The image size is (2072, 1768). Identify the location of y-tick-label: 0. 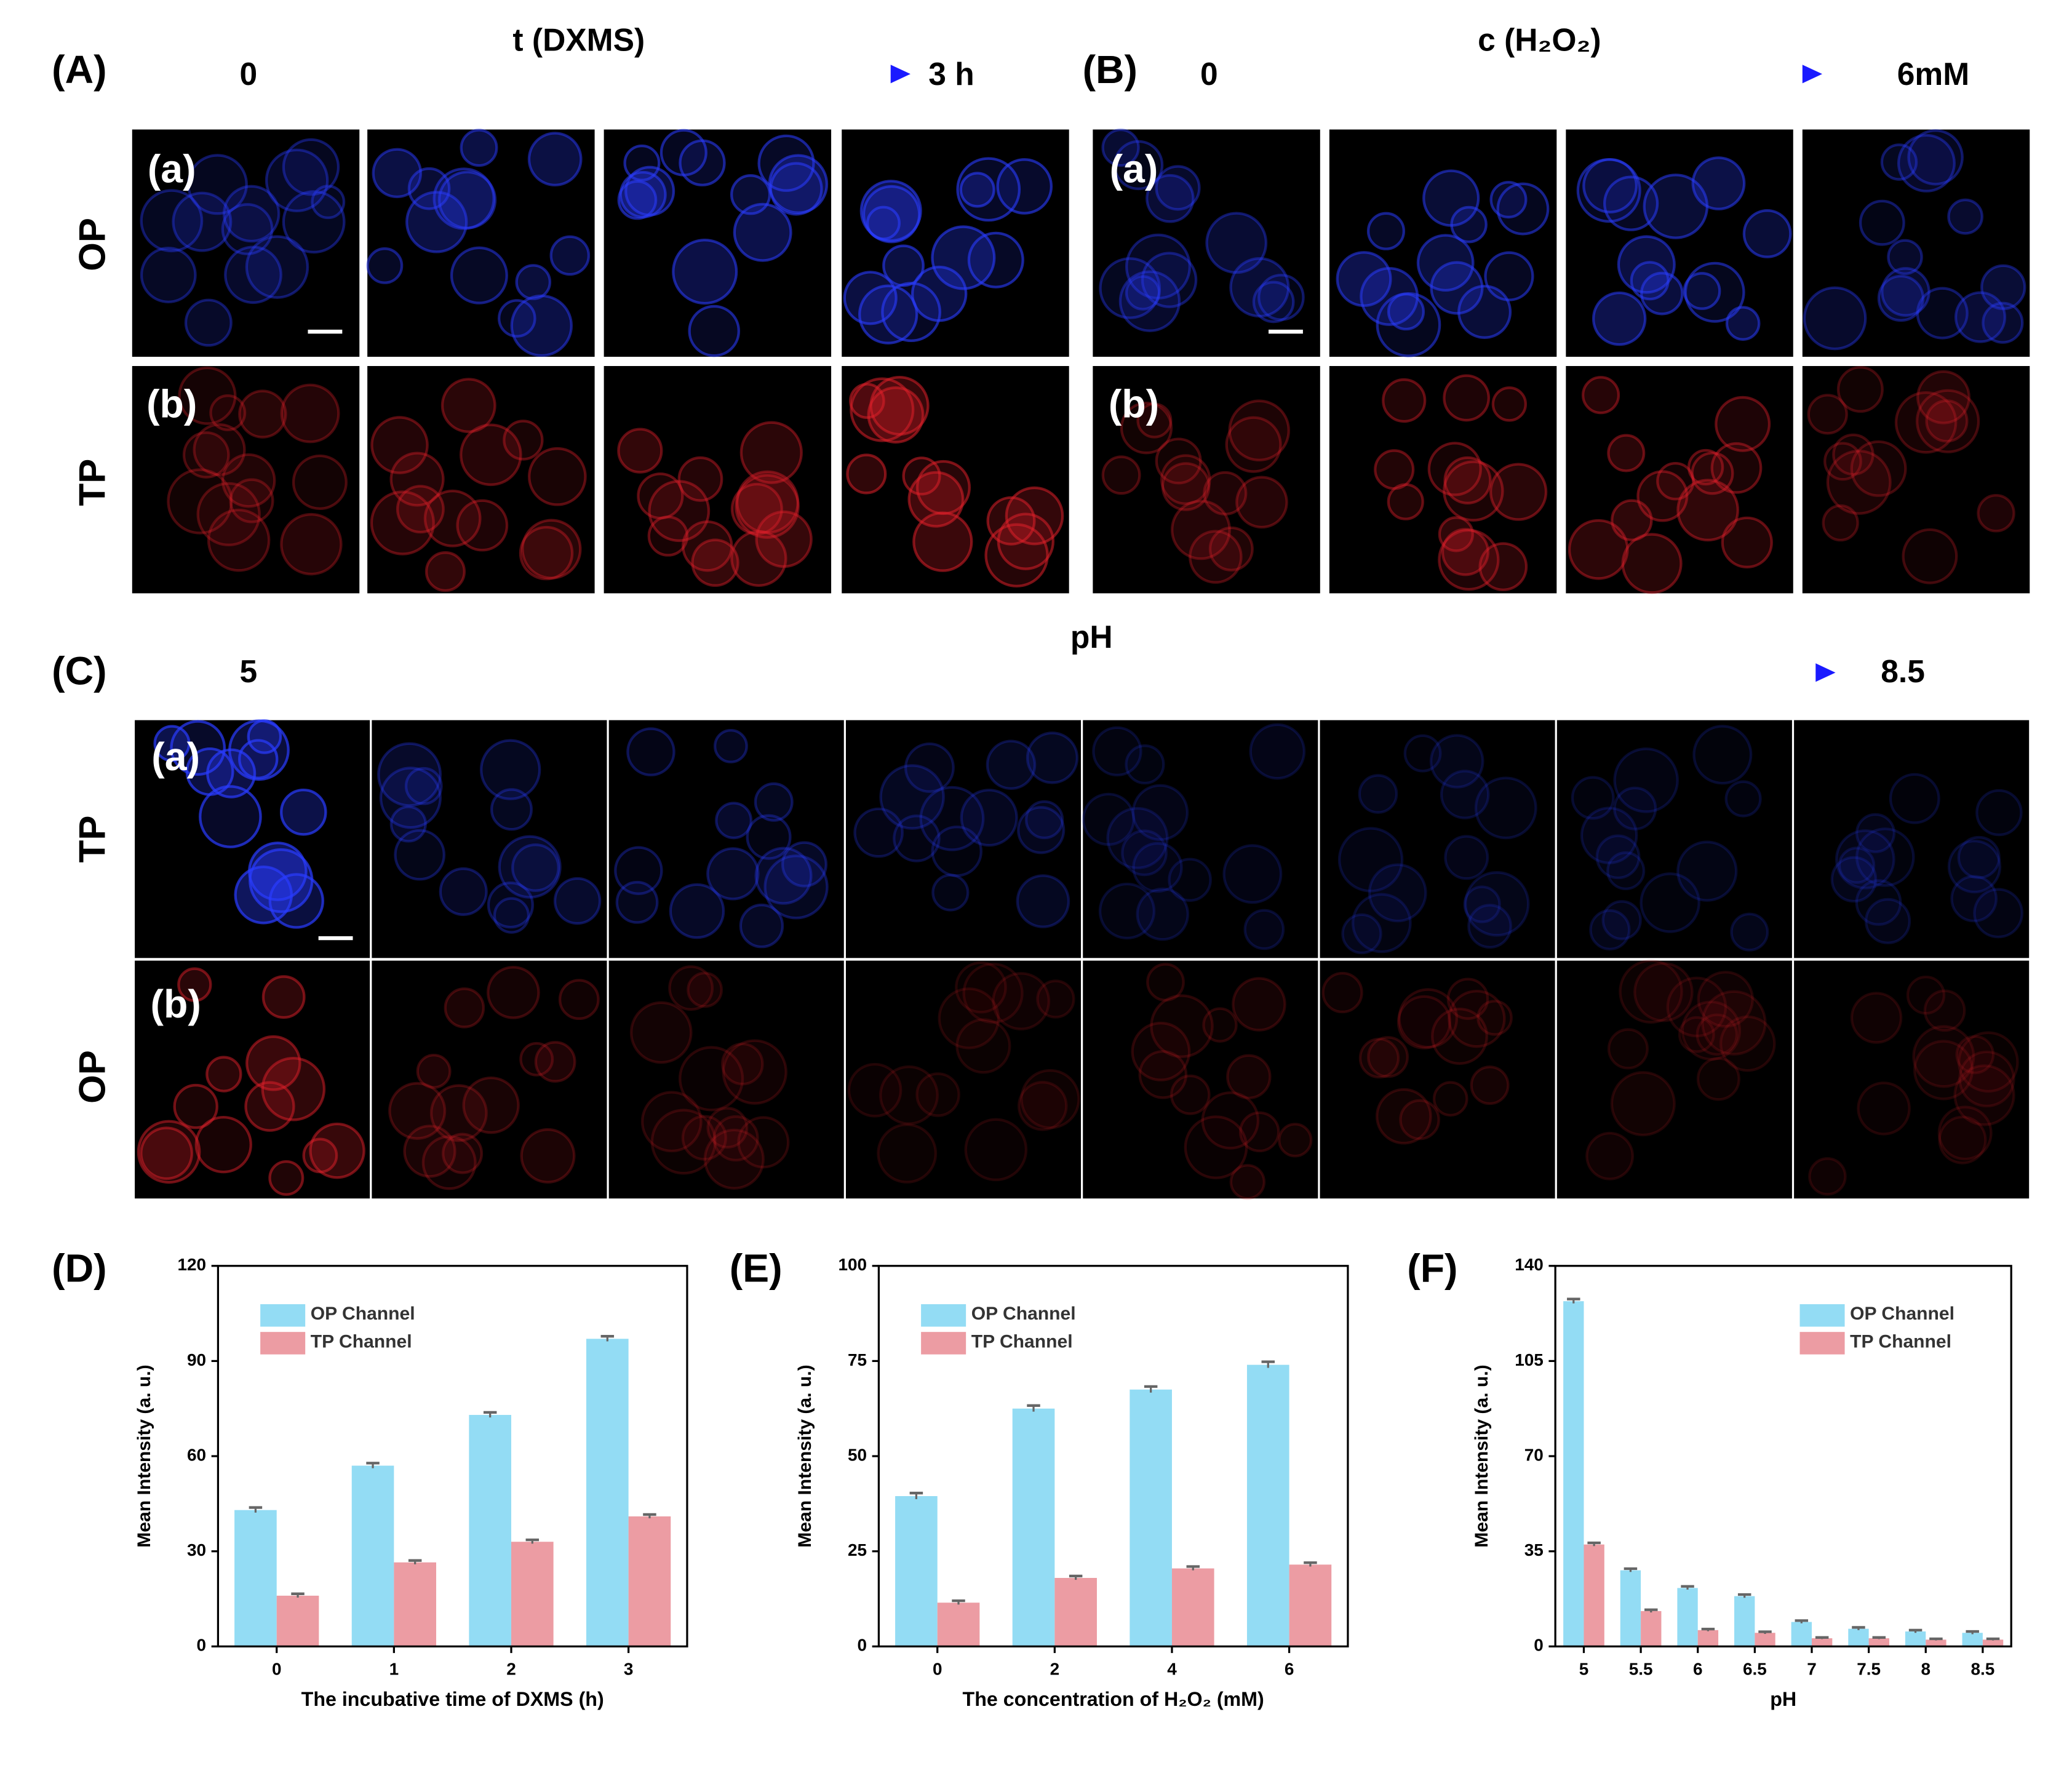
(202, 1645).